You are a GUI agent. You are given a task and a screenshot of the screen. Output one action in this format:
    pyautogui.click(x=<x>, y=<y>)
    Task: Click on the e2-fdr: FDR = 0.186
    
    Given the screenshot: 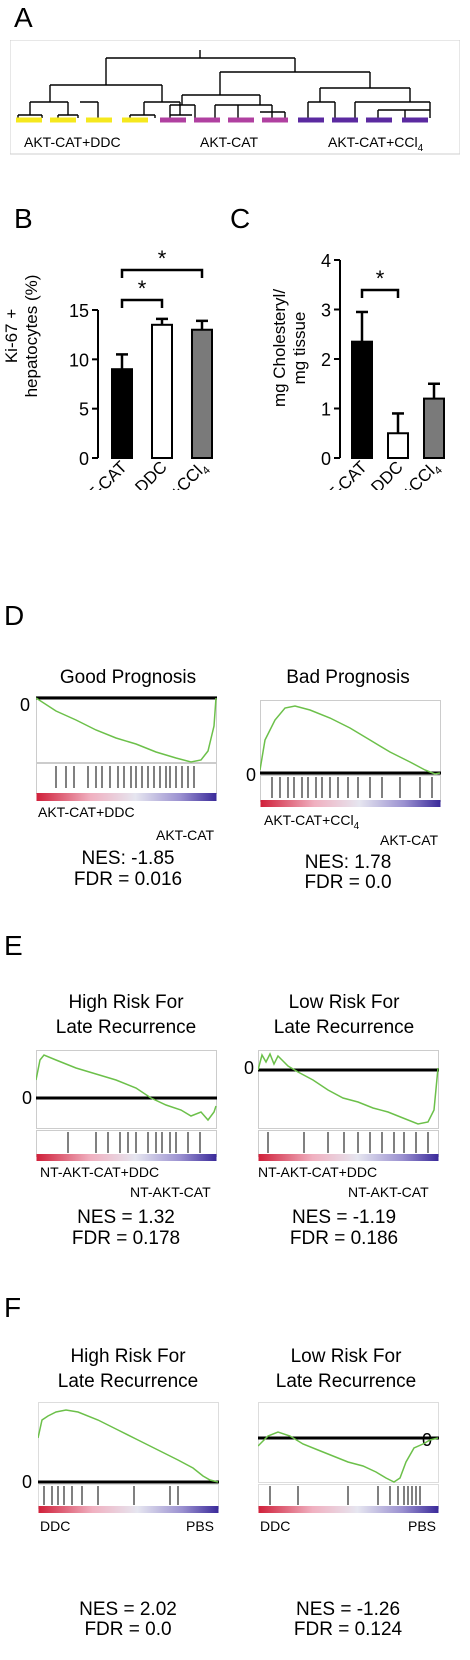 What is the action you would take?
    pyautogui.click(x=344, y=1238)
    